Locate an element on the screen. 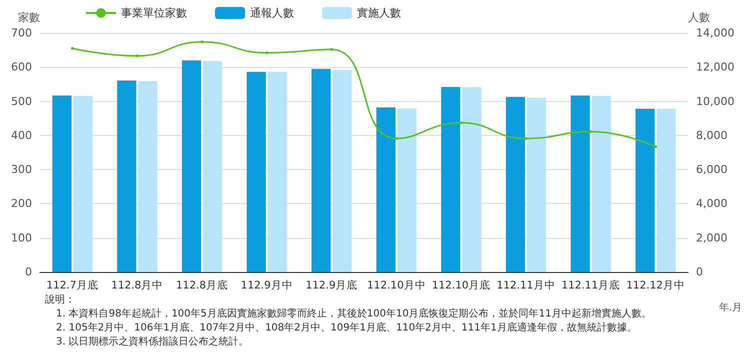  y2-axis-title: 人數 is located at coordinates (699, 17).